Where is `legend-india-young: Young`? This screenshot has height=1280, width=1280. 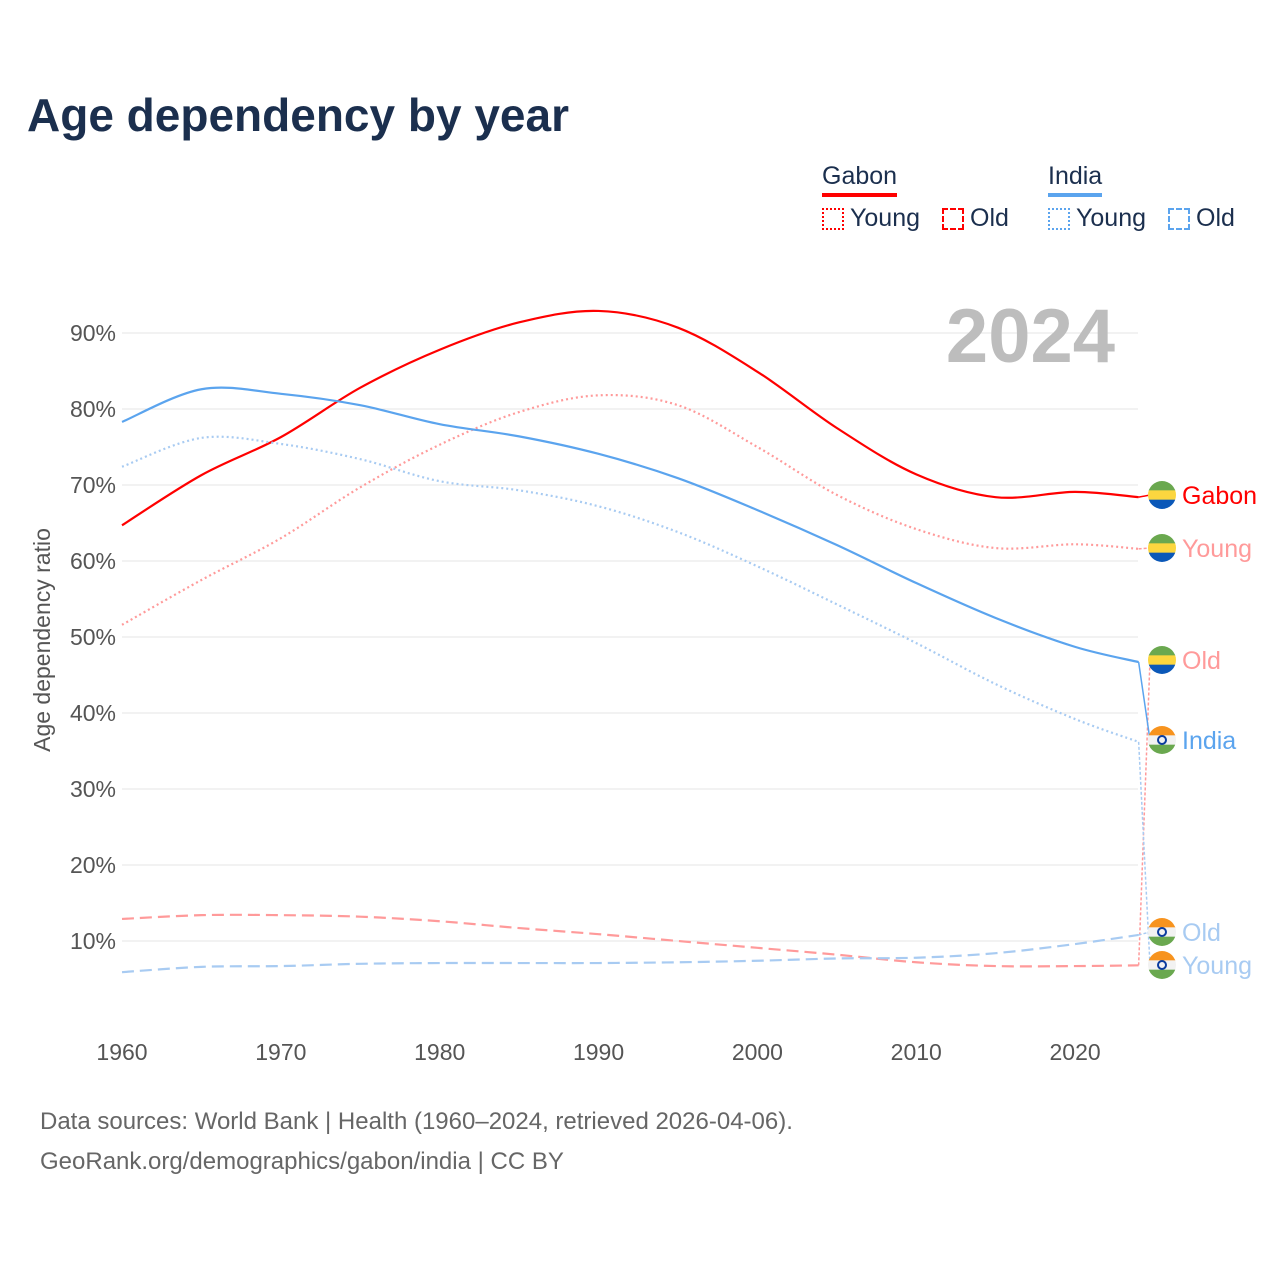 legend-india-young: Young is located at coordinates (1097, 218).